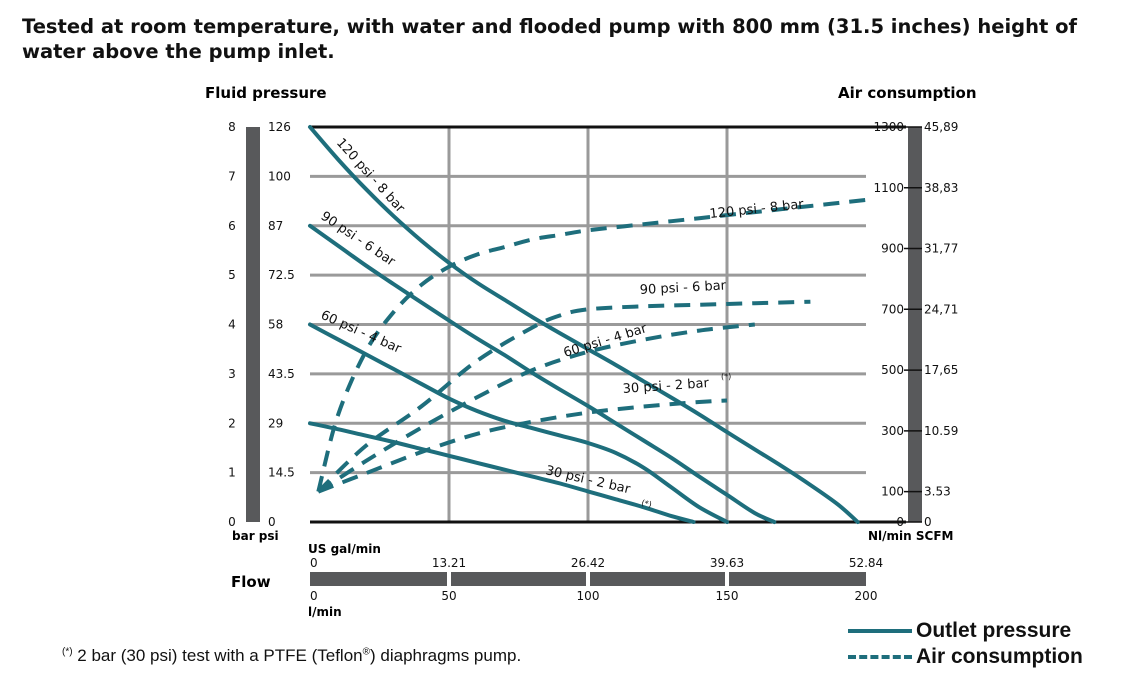  Describe the element at coordinates (666, 386) in the screenshot. I see `ac30-label: 30 psi - 2 bar` at that location.